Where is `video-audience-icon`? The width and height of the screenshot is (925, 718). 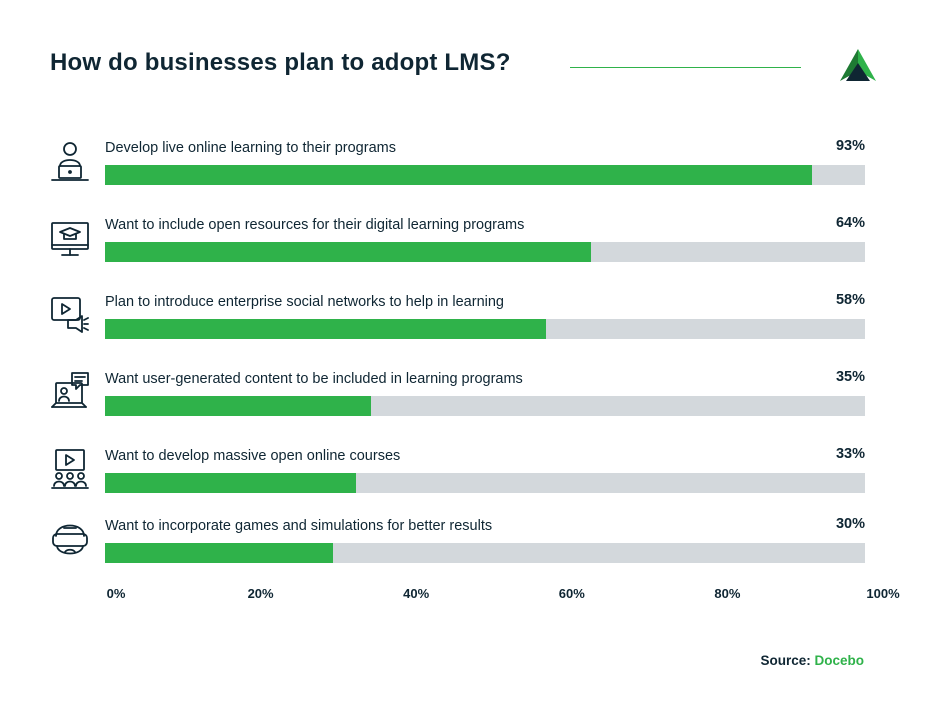 video-audience-icon is located at coordinates (70, 469).